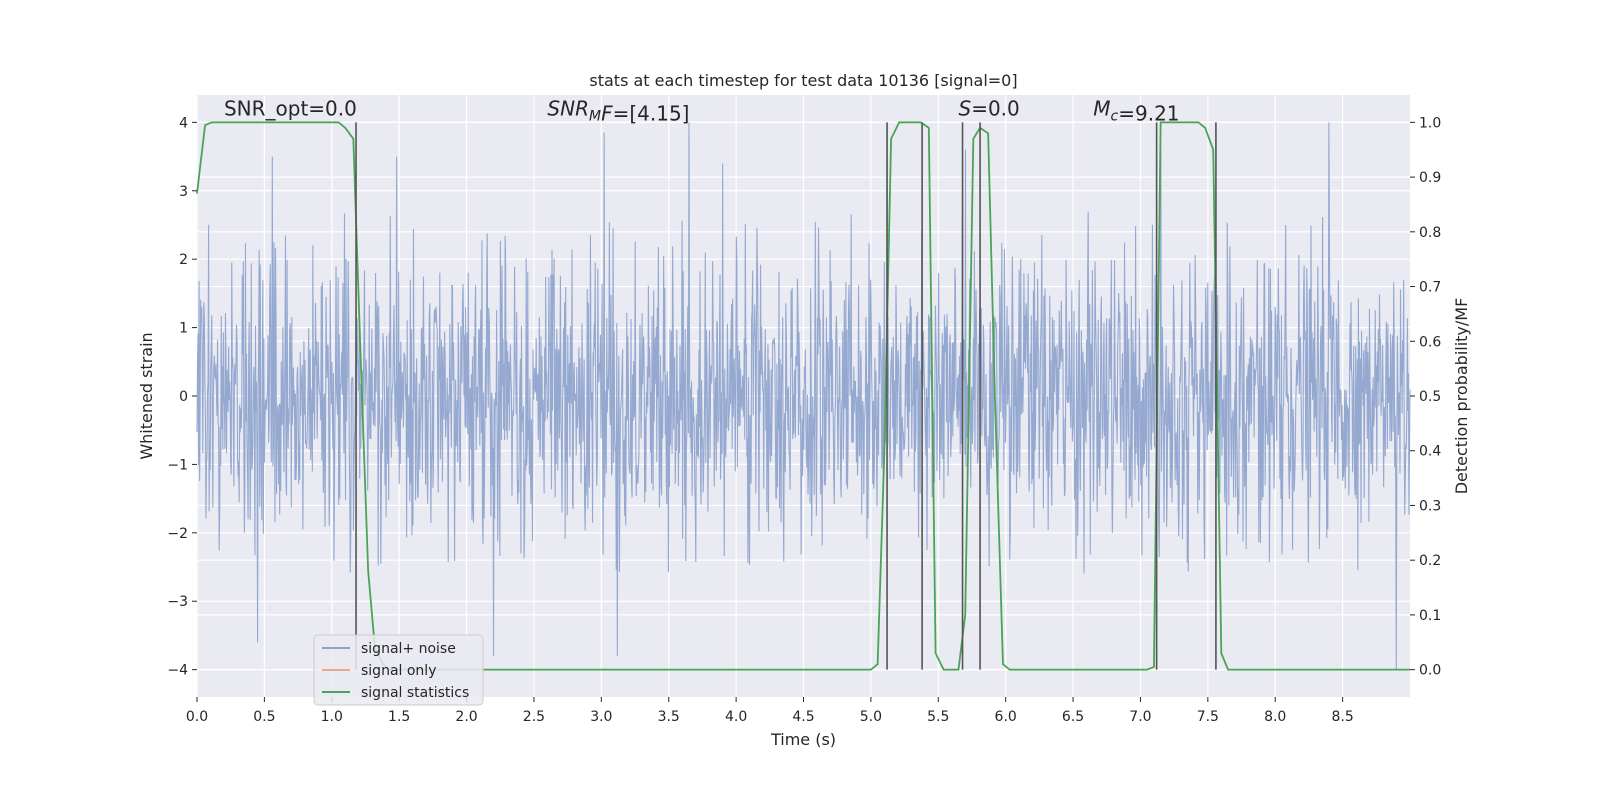  What do you see at coordinates (1430, 452) in the screenshot?
I see `y-right-tick-label: 0.4` at bounding box center [1430, 452].